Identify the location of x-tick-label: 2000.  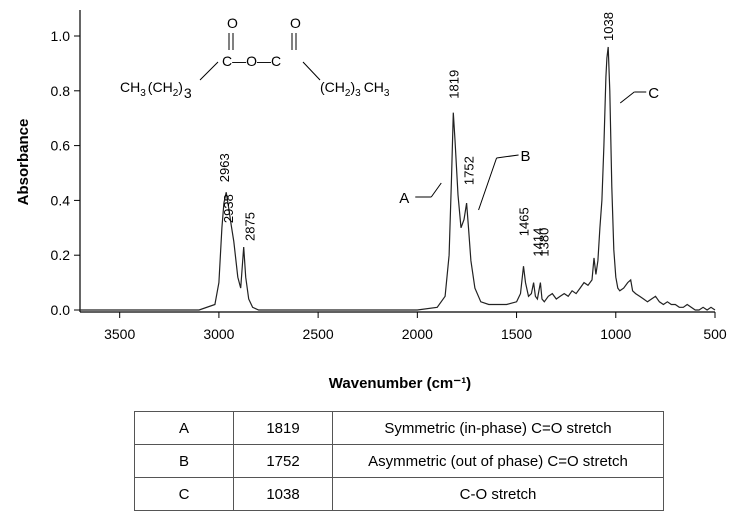
(417, 334).